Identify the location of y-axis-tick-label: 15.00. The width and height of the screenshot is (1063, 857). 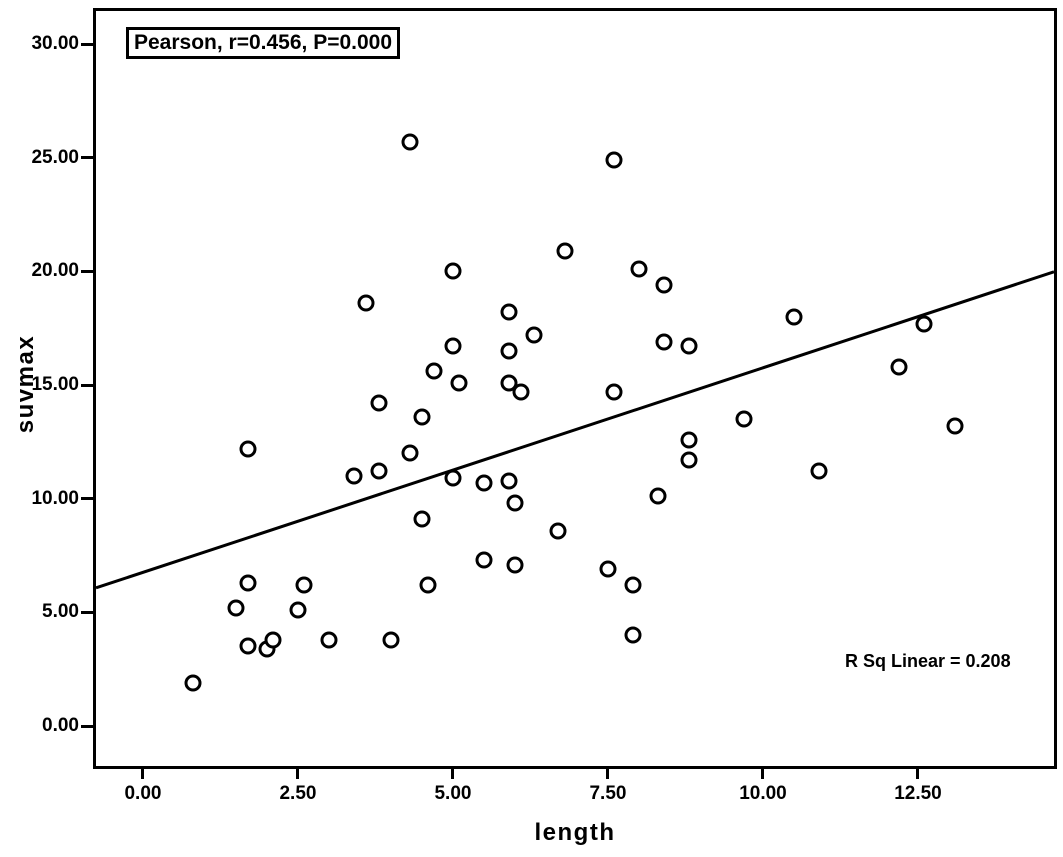
(55, 385).